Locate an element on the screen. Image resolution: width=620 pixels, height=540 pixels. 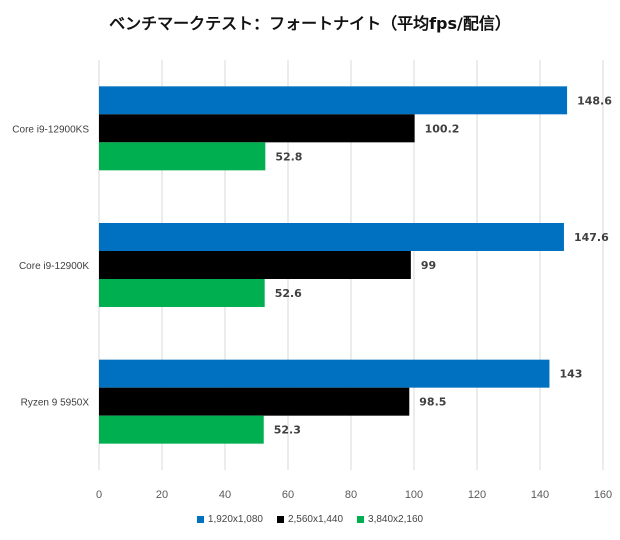
legend-label-1440: 2,560x1,440 is located at coordinates (315, 519).